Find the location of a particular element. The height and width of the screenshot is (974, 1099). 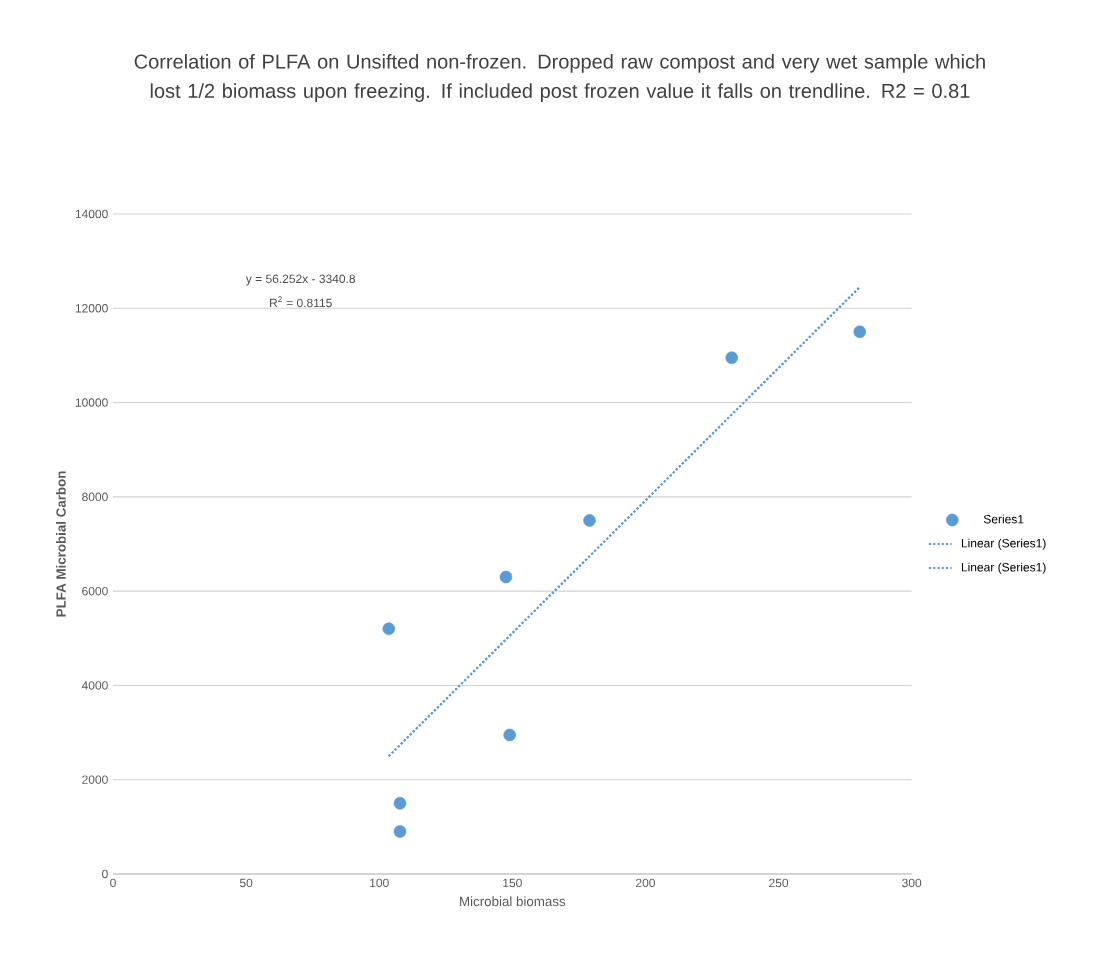

y-tick-label: 2000 is located at coordinates (95, 779).